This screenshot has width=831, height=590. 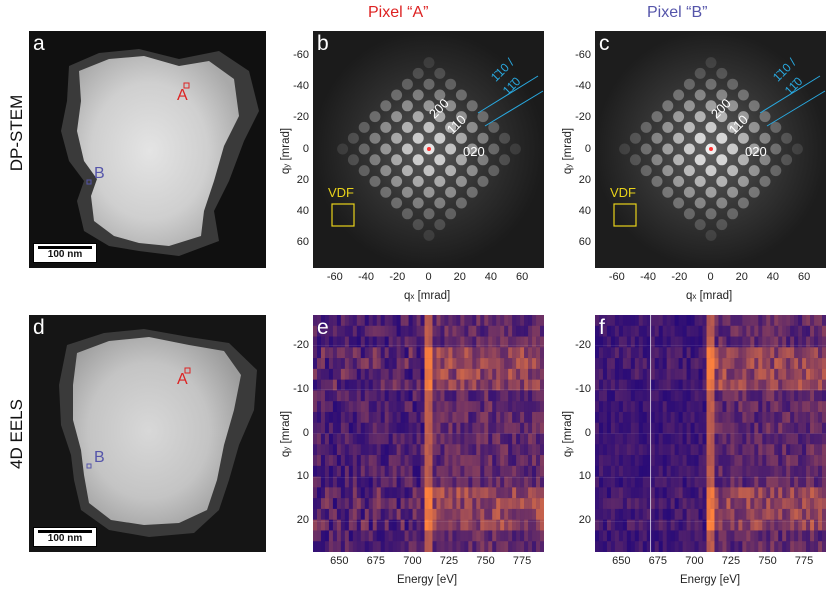 I want to click on panel-b-diffraction: b 200 110 020 1̄10 / 11̄0 VDF, so click(x=428, y=149).